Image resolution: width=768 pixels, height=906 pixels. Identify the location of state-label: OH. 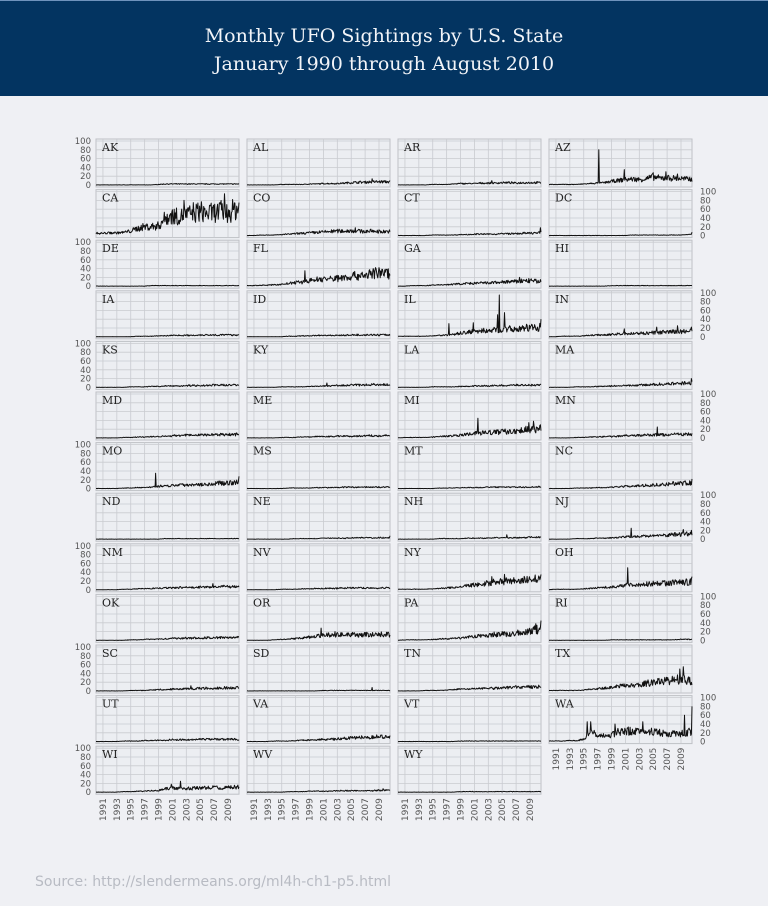
(564, 552).